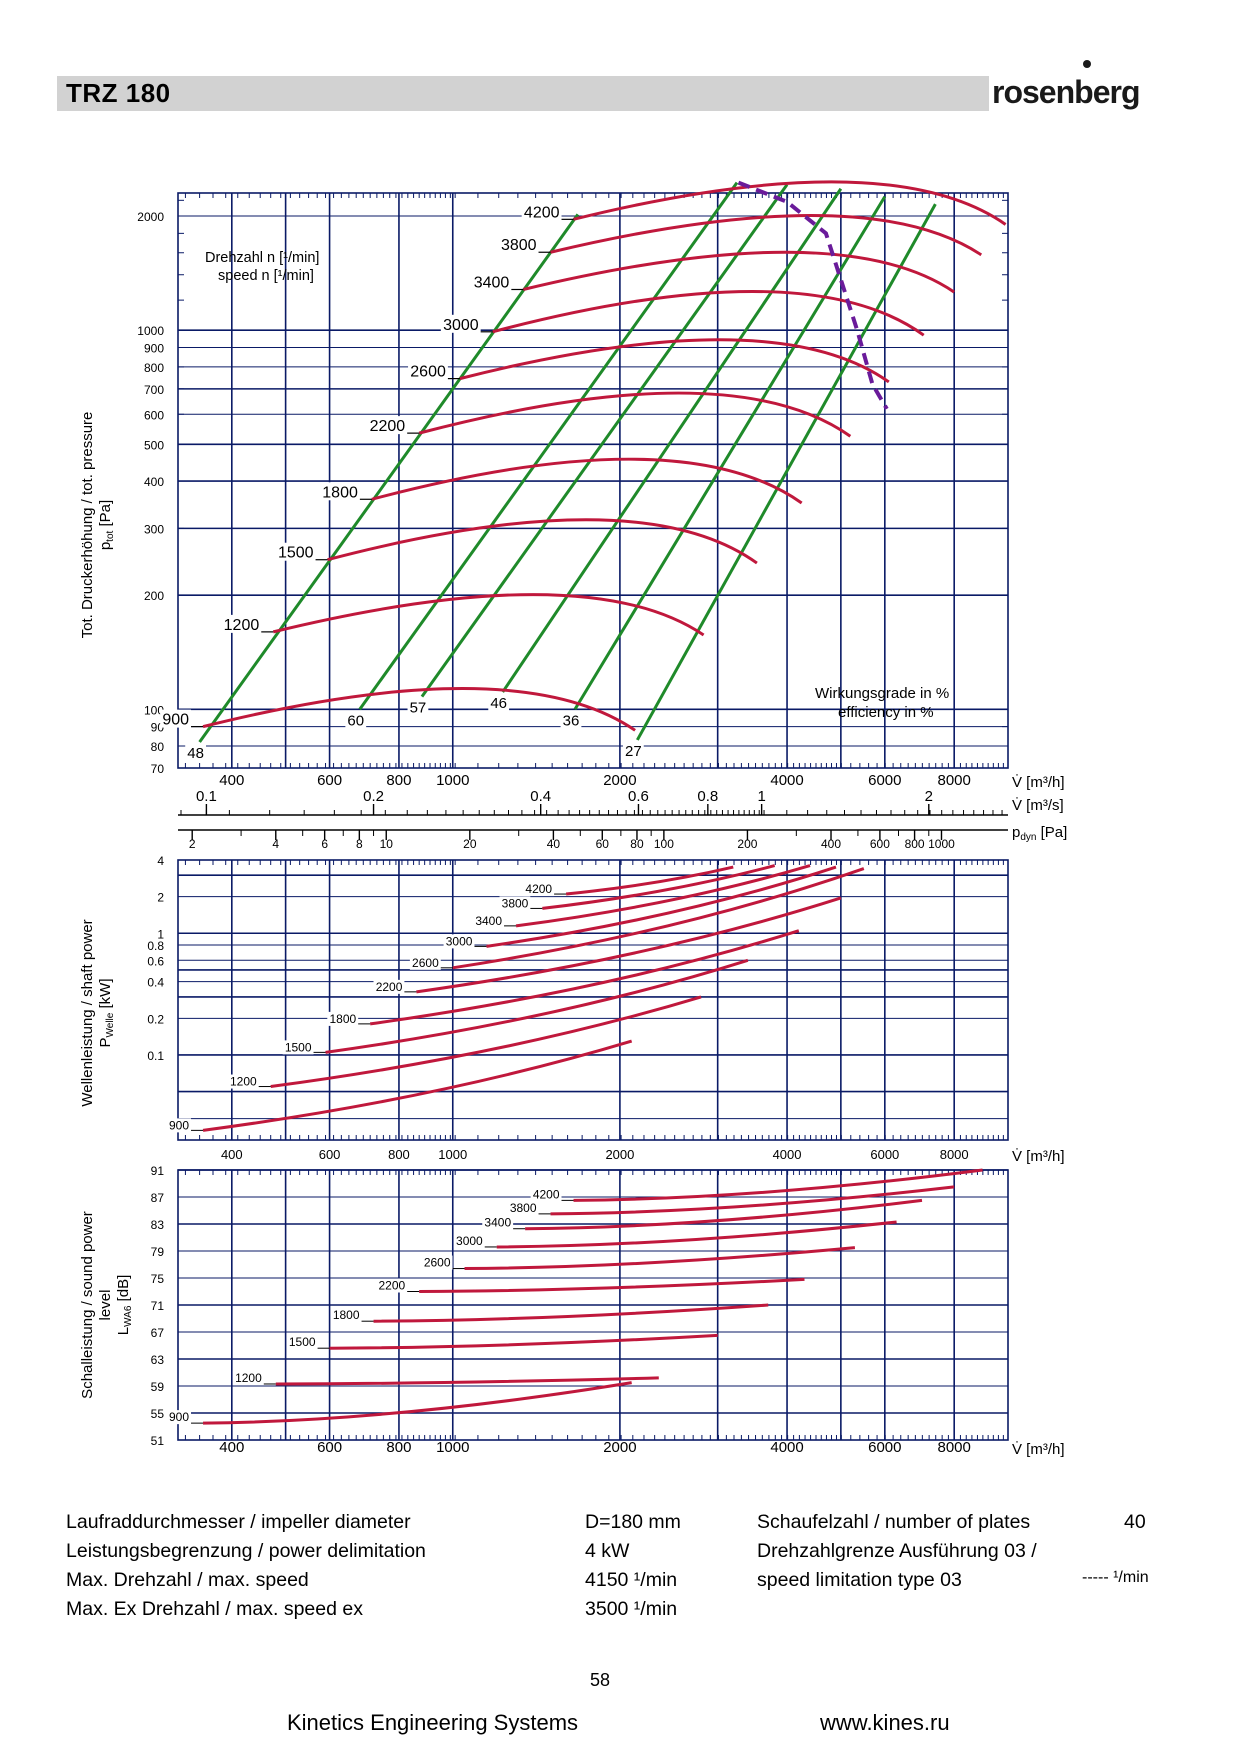  I want to click on flow-m3s-label: 0.1, so click(206, 796).